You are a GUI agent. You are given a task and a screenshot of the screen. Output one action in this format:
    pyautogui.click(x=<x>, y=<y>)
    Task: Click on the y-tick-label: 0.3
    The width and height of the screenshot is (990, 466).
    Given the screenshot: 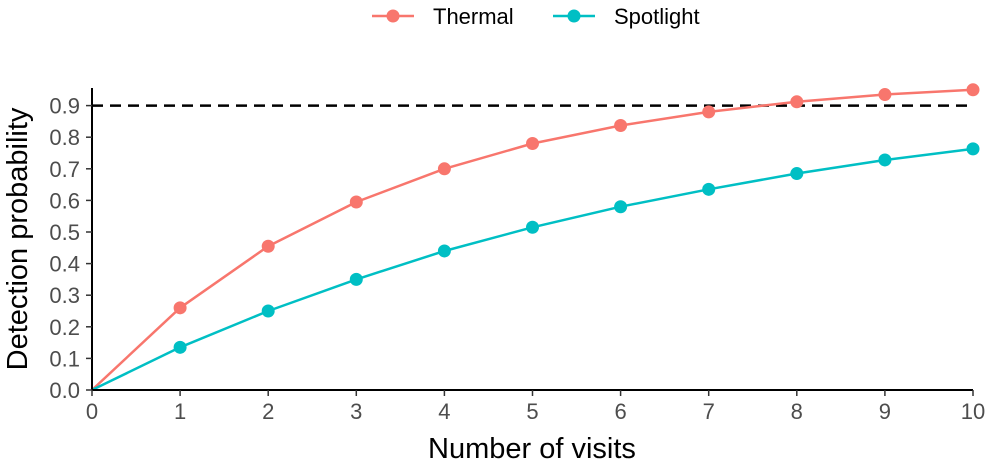 What is the action you would take?
    pyautogui.click(x=64, y=295)
    